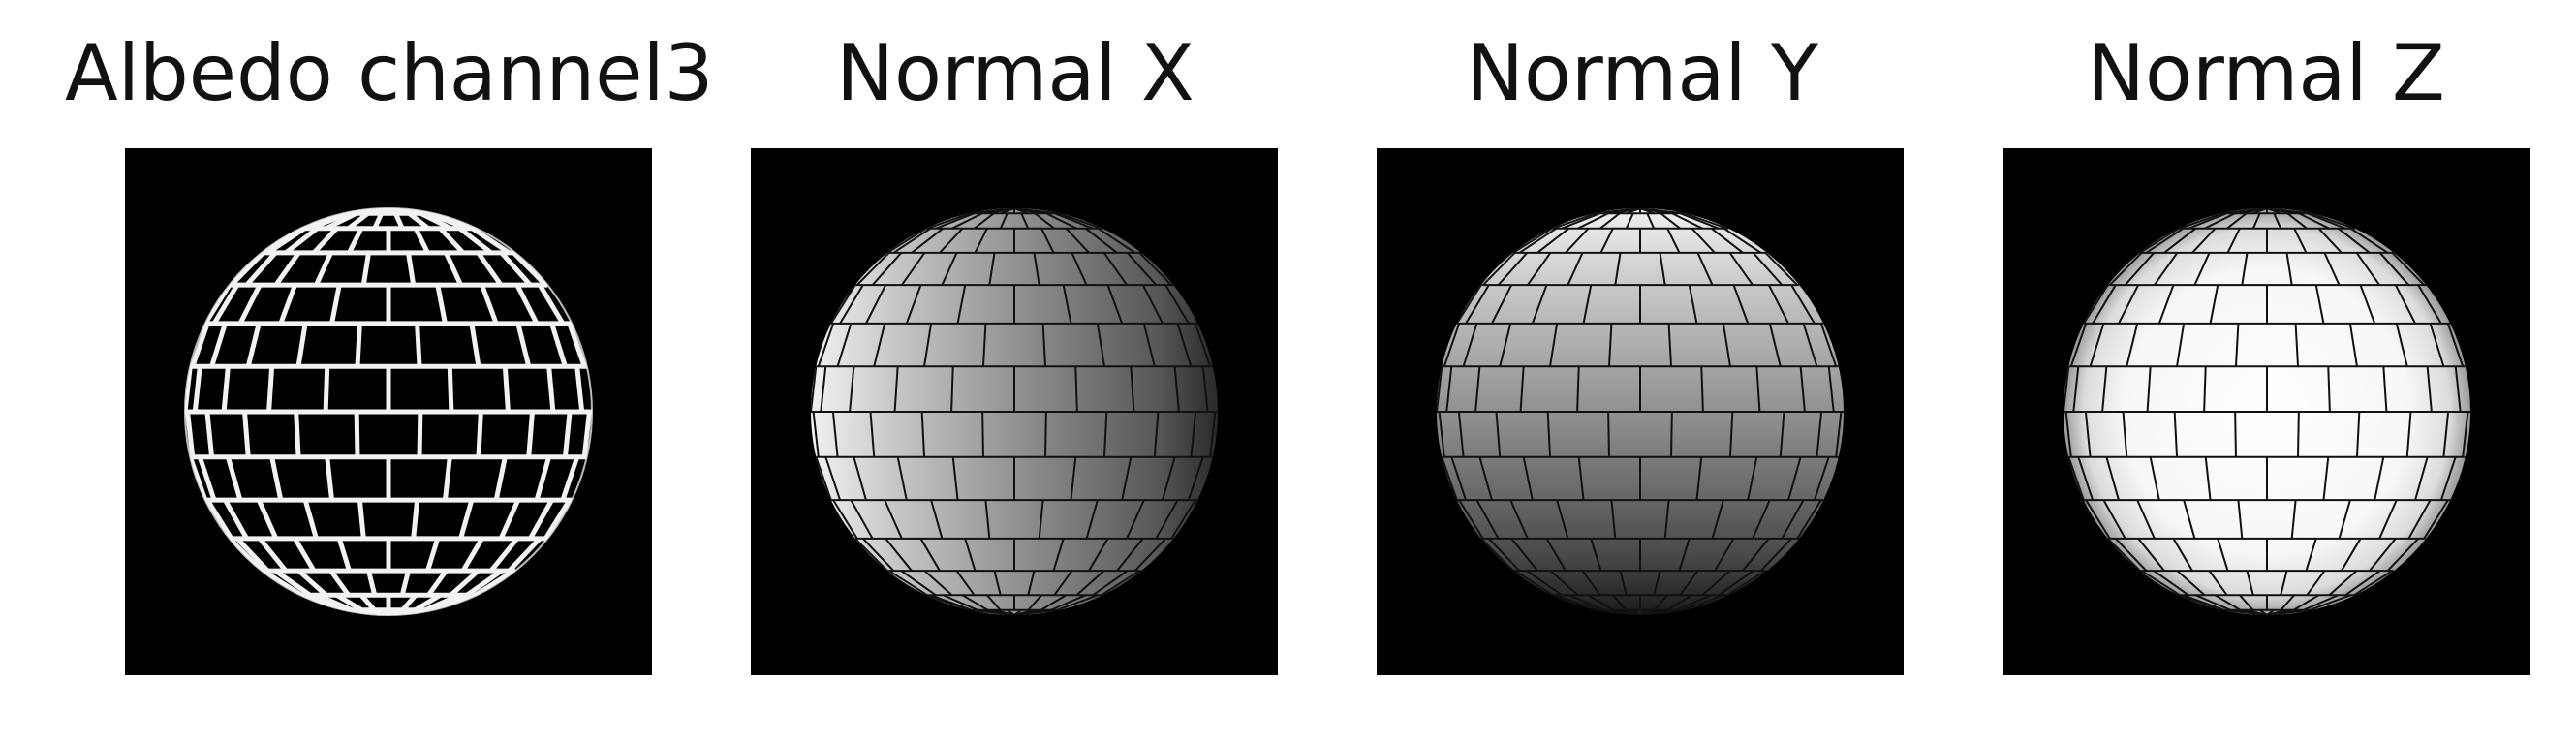 This screenshot has width=2576, height=745. I want to click on panel-title: Albedo channel3, so click(389, 73).